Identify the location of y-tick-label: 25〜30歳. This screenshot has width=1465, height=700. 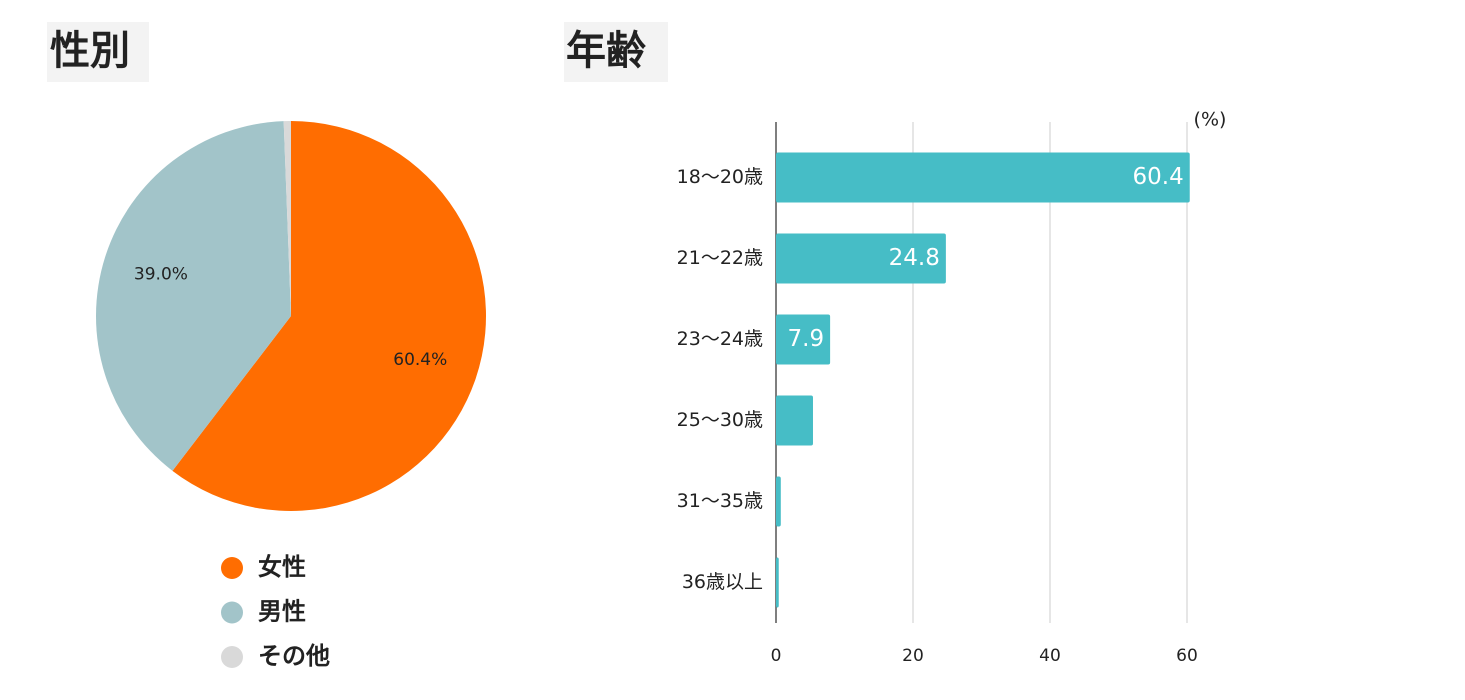
(720, 420).